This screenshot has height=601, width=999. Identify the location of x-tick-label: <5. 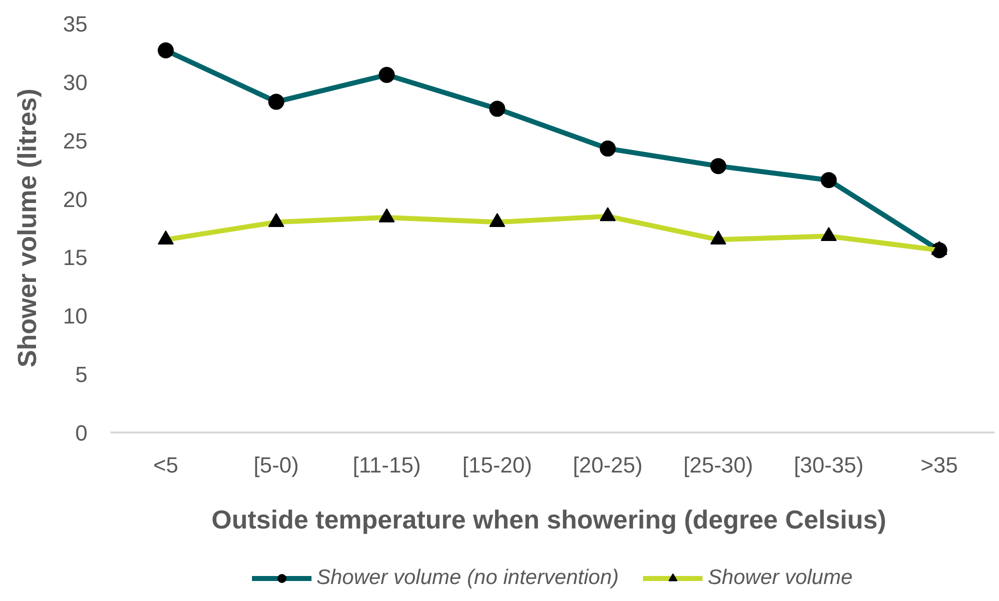
(165, 465).